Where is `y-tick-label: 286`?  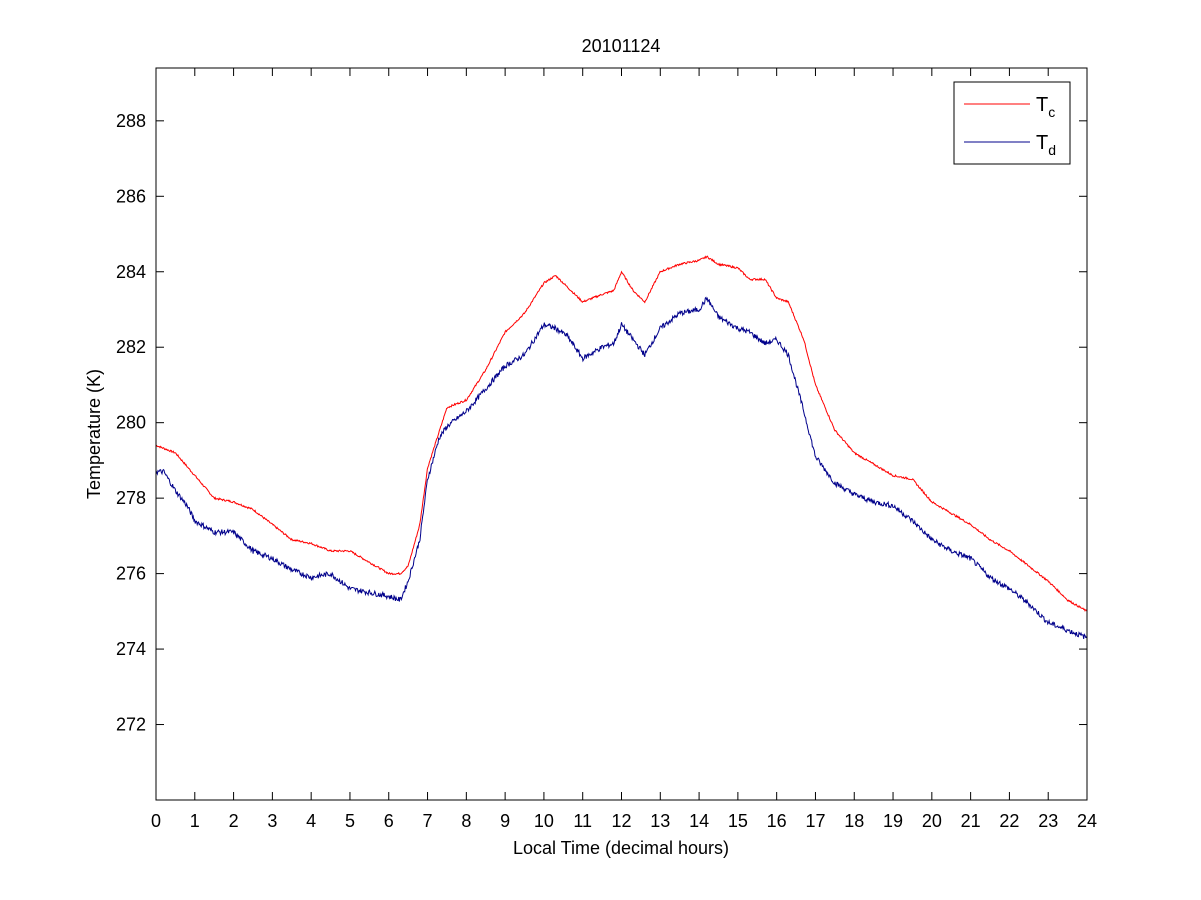
y-tick-label: 286 is located at coordinates (131, 196).